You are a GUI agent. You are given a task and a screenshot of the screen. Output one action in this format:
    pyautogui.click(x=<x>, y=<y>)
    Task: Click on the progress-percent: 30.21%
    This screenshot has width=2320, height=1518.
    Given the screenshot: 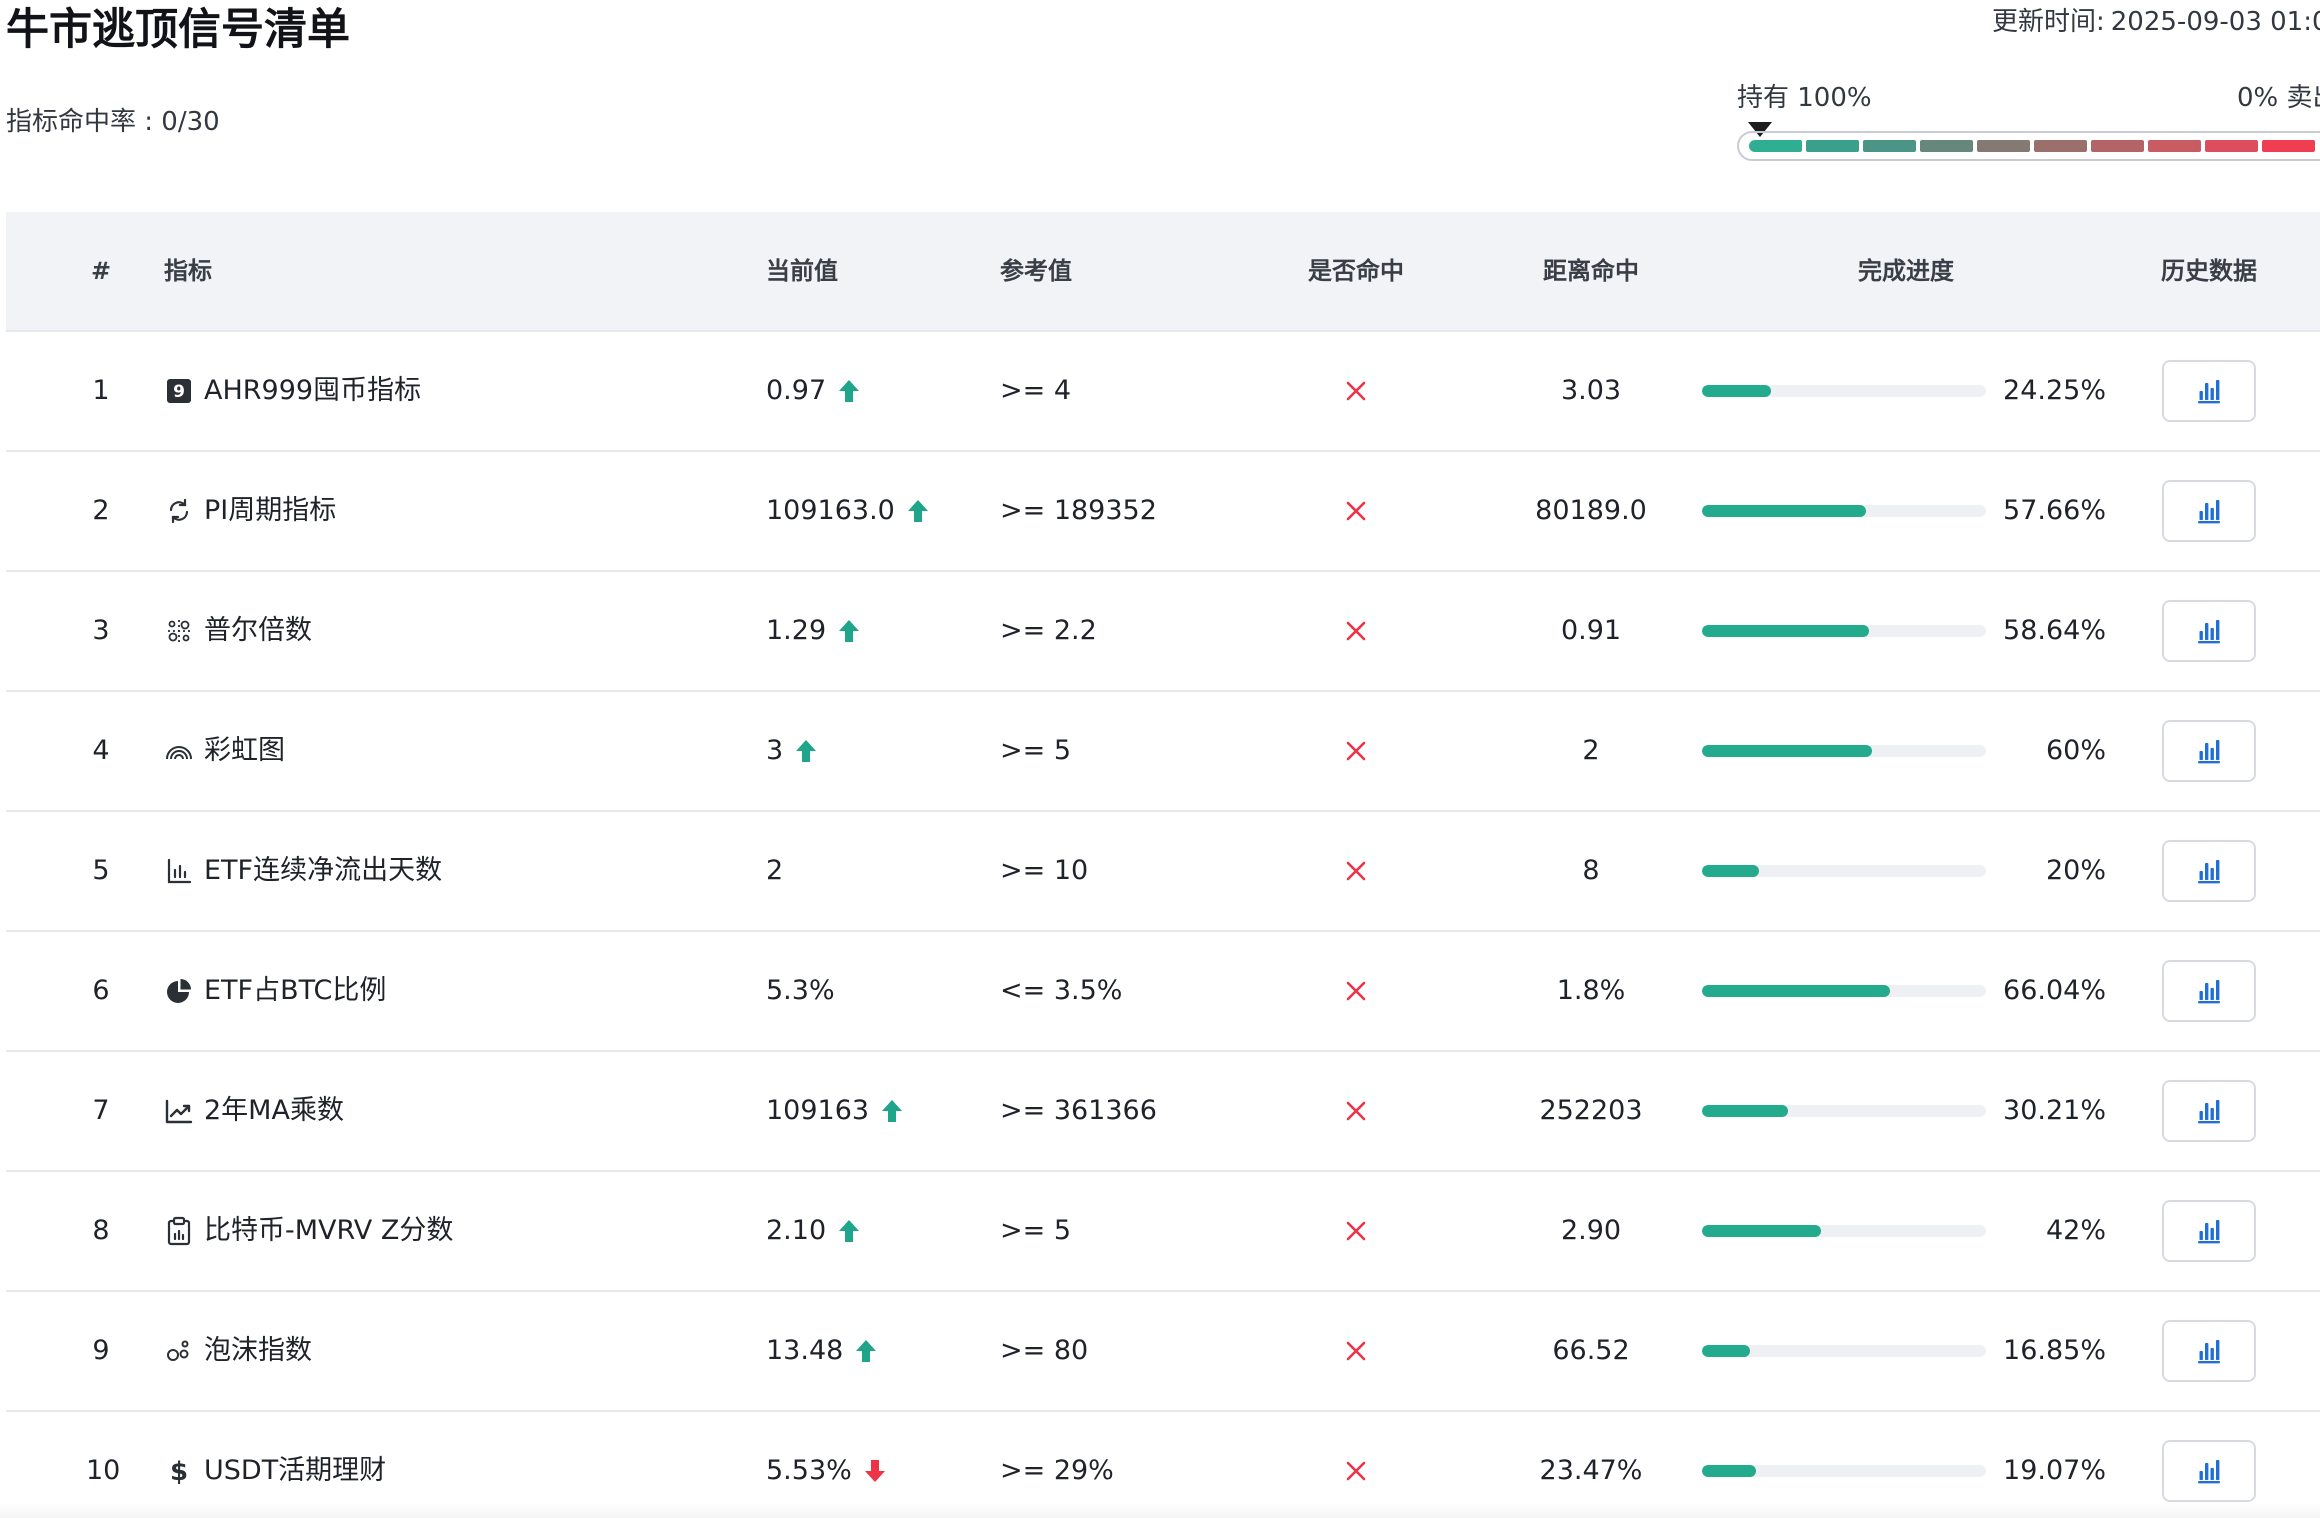 What is the action you would take?
    pyautogui.click(x=2054, y=1110)
    